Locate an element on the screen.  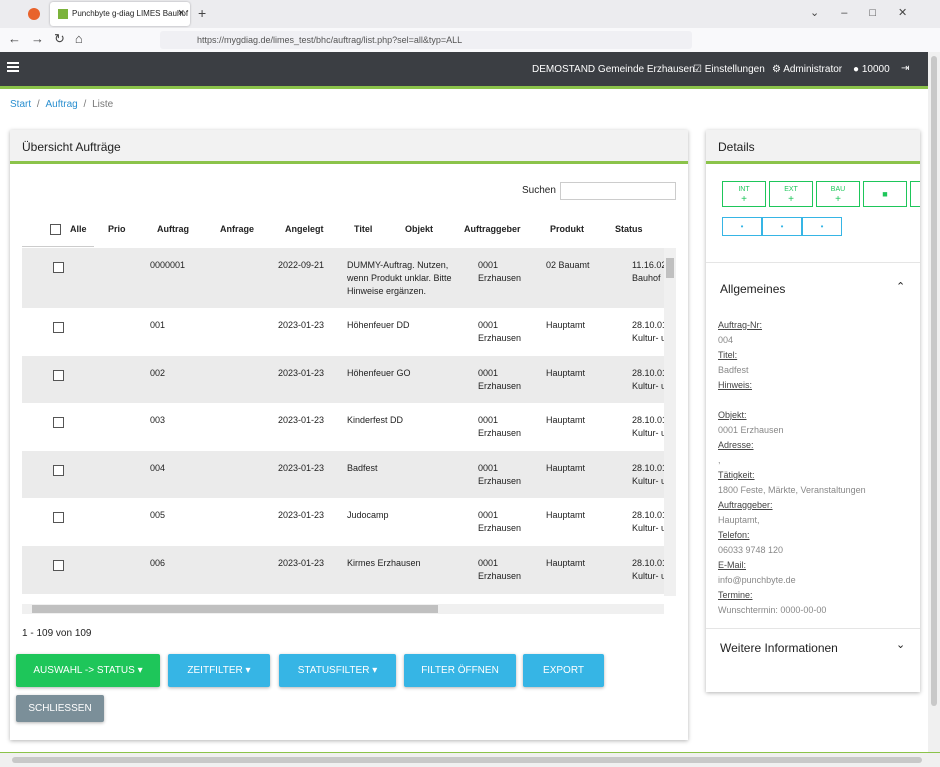
column-header: Titel is located at coordinates (363, 229).